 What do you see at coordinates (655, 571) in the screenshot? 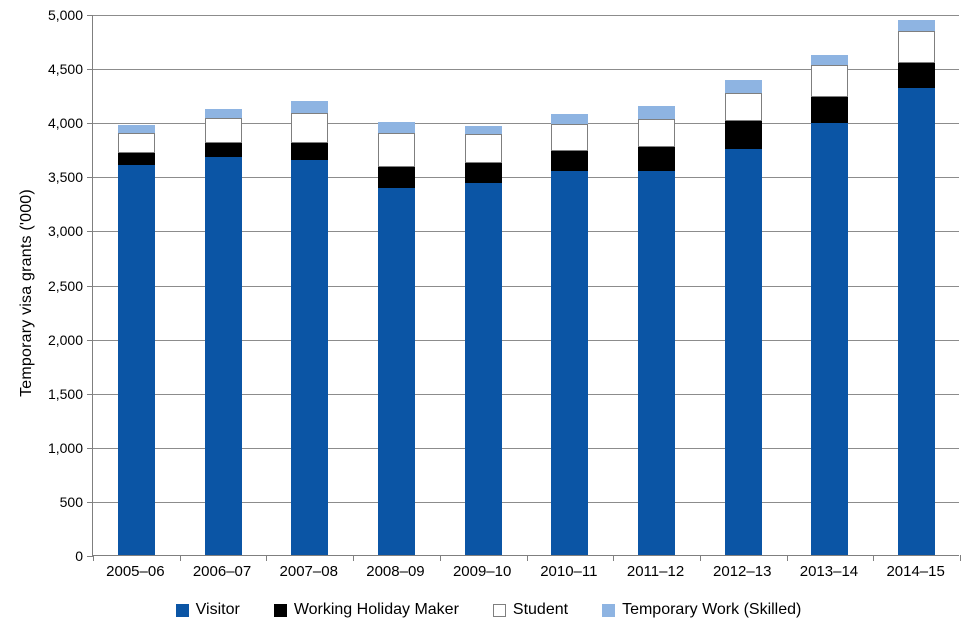
I see `x-axis-category-label: 2011–12` at bounding box center [655, 571].